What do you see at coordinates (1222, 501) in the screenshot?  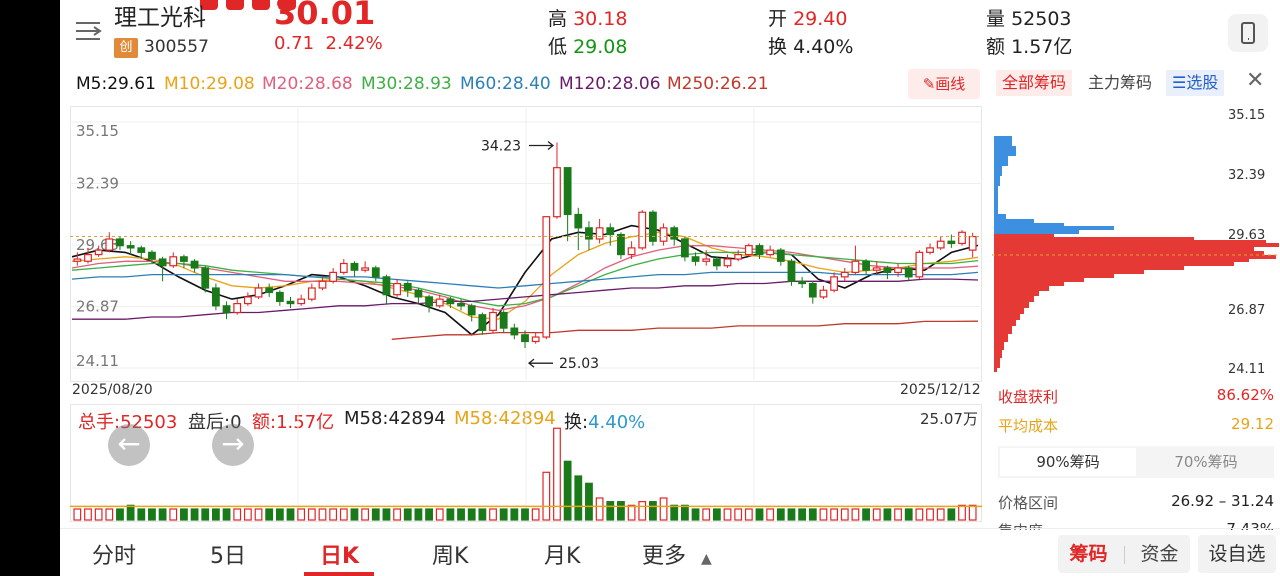 I see `price-range-value: 26.92 – 31.24` at bounding box center [1222, 501].